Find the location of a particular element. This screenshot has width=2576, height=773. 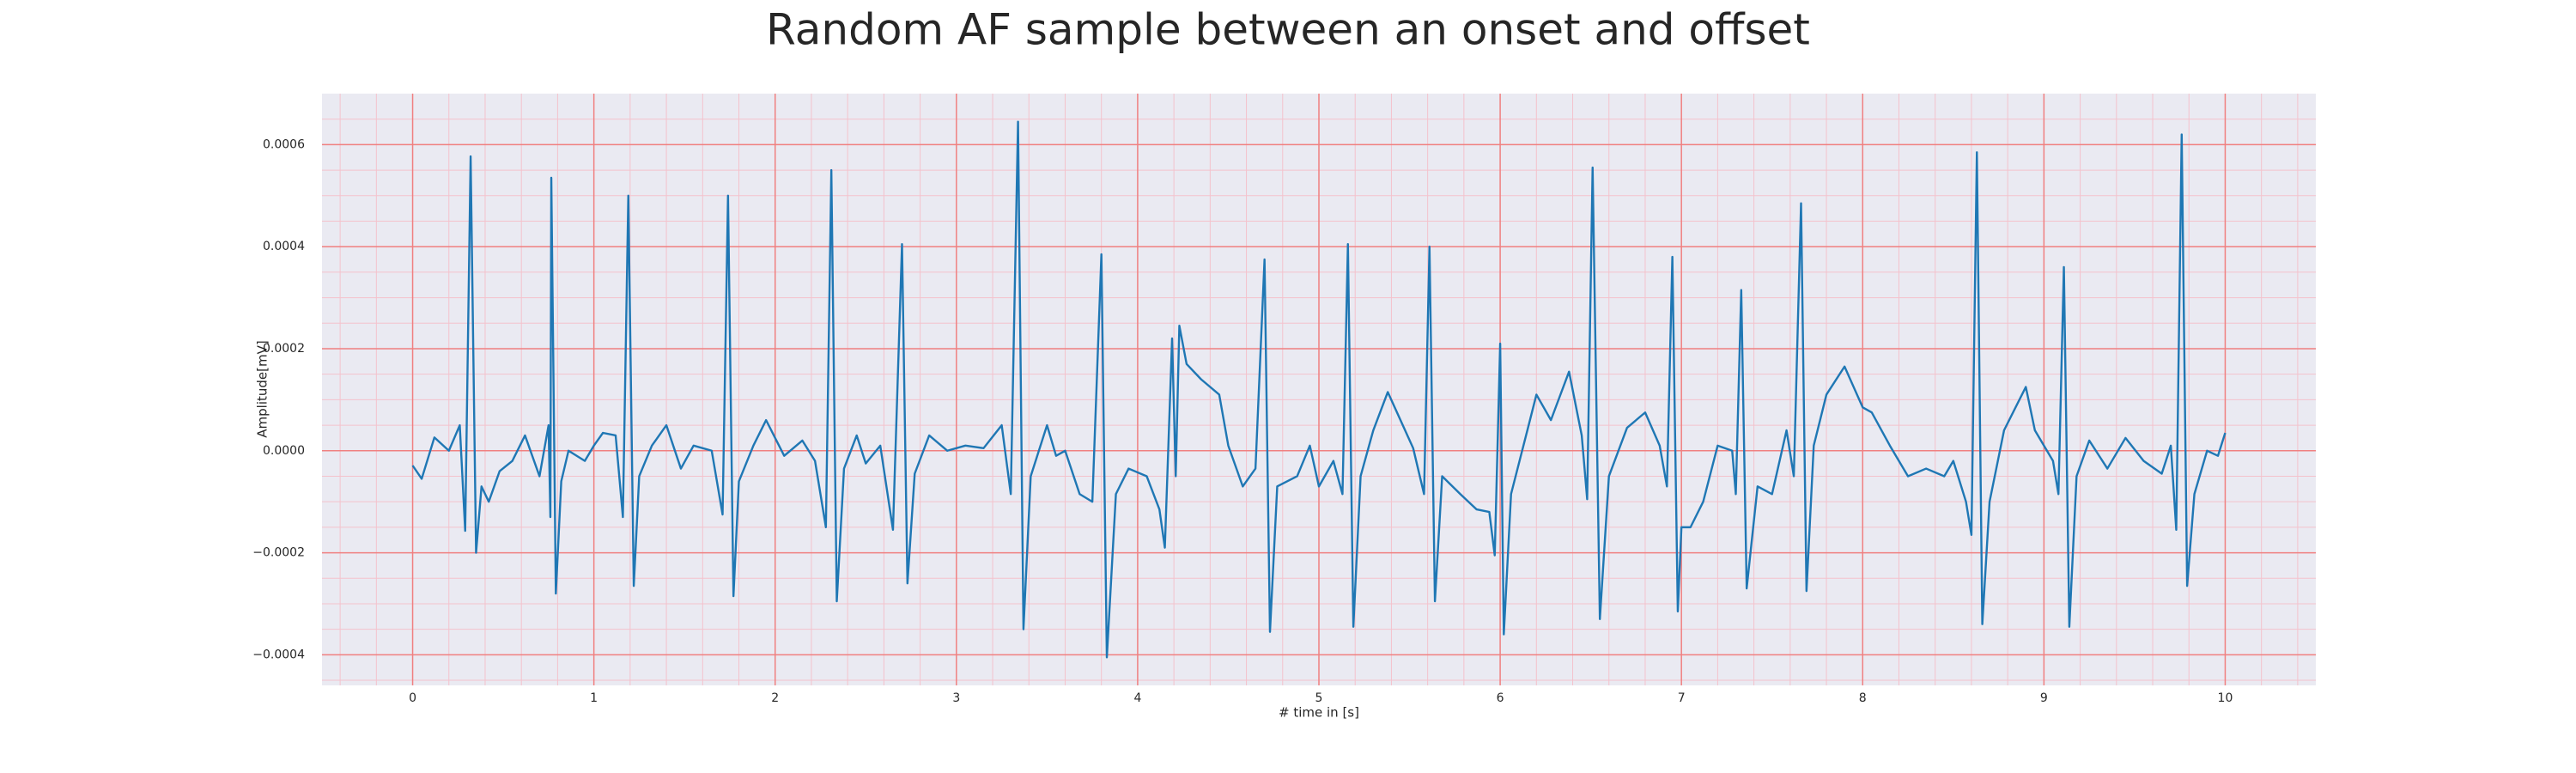

y-axis-label: Amplitude[mV] is located at coordinates (262, 388).